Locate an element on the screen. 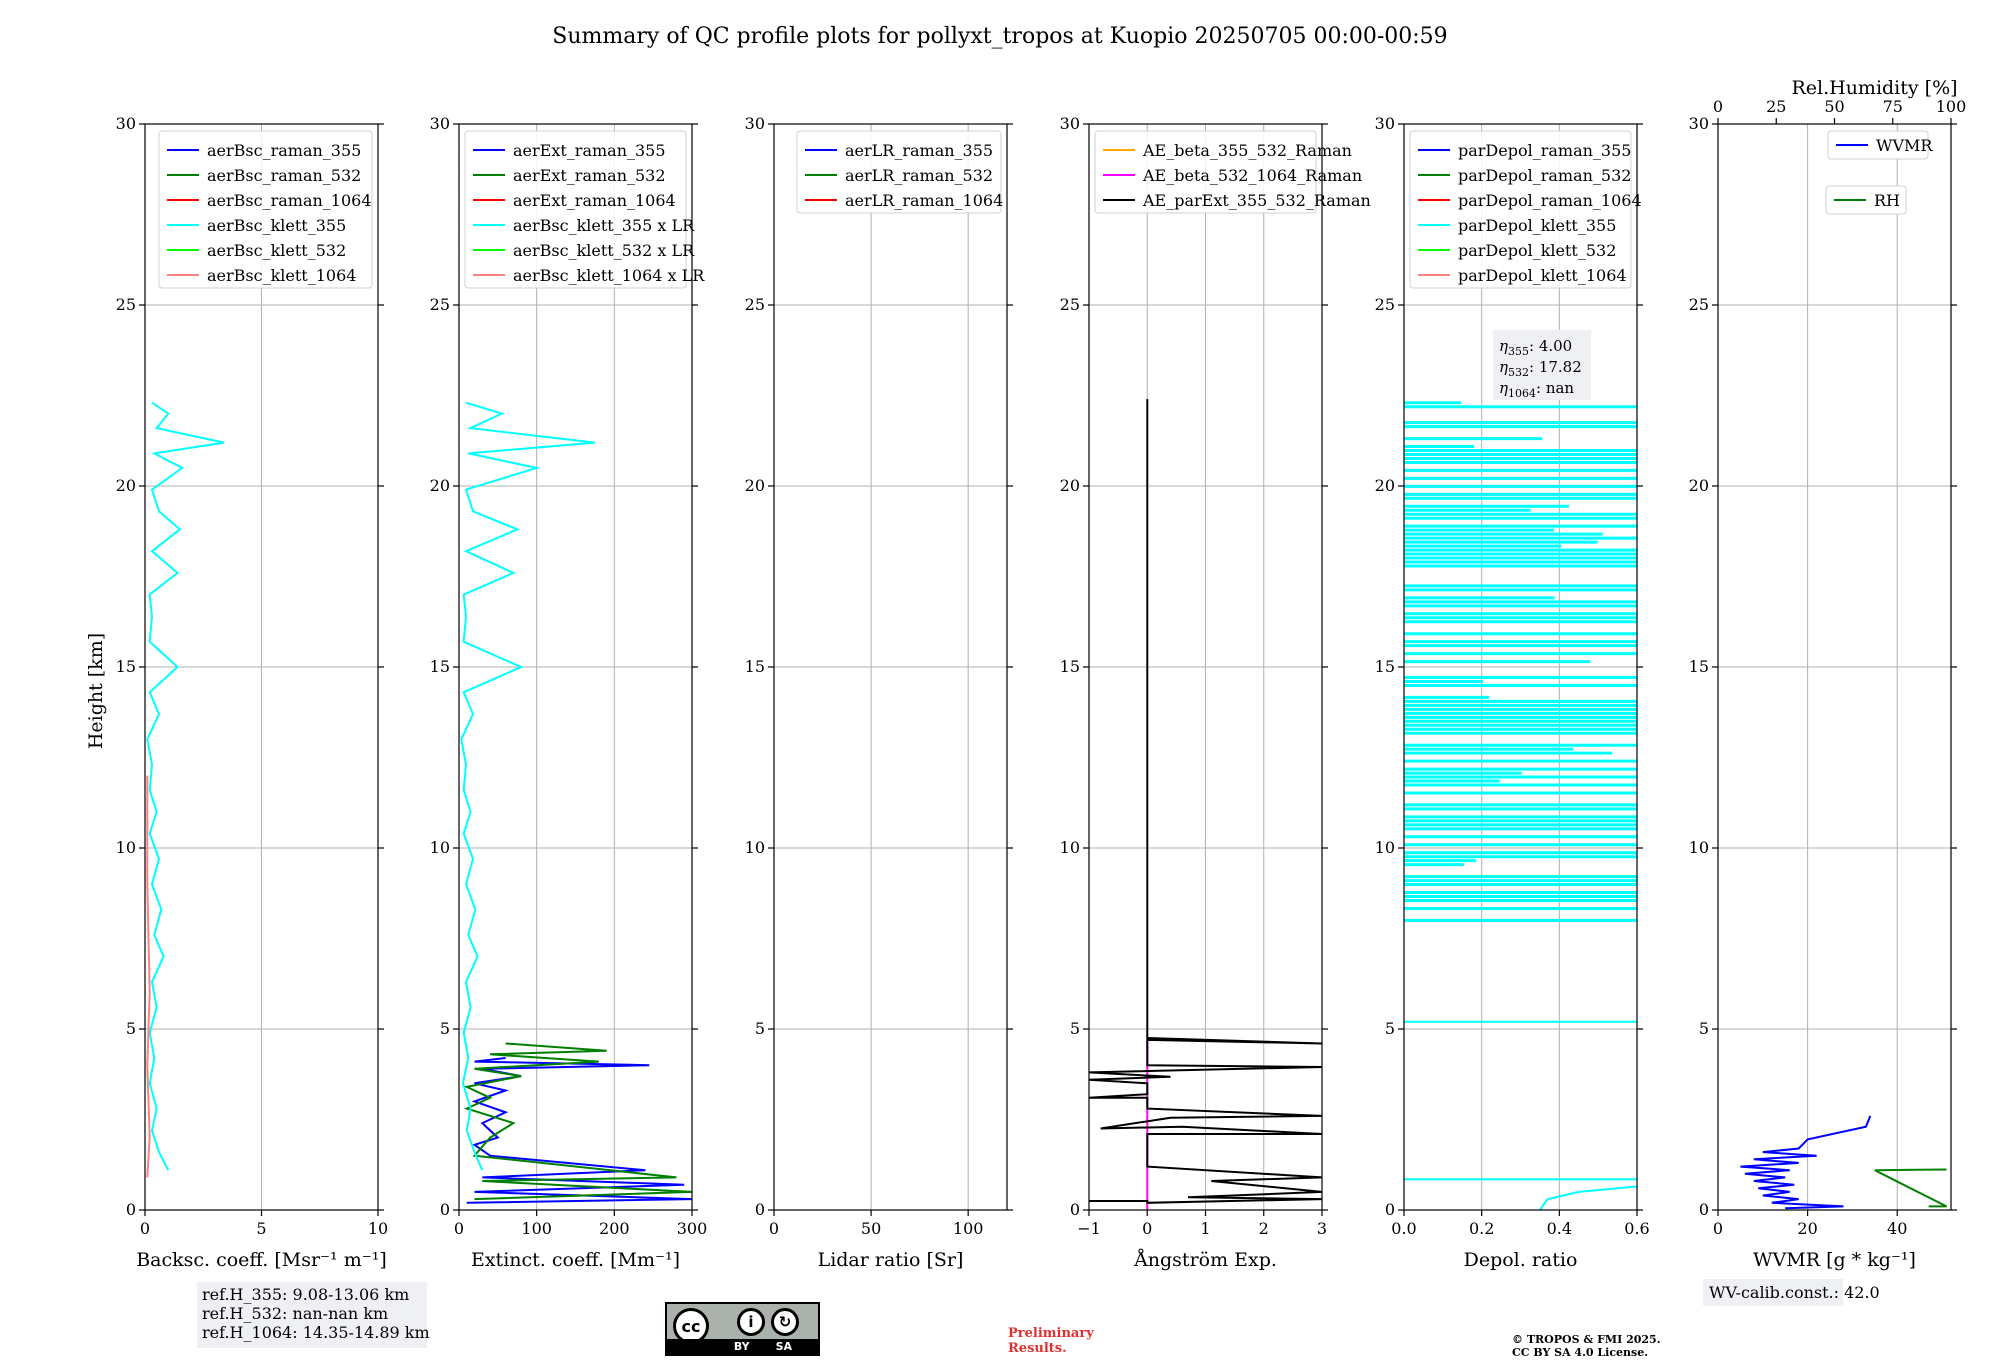 The image size is (2000, 1360). top-axis-label: Rel.Humidity [%] is located at coordinates (1874, 88).